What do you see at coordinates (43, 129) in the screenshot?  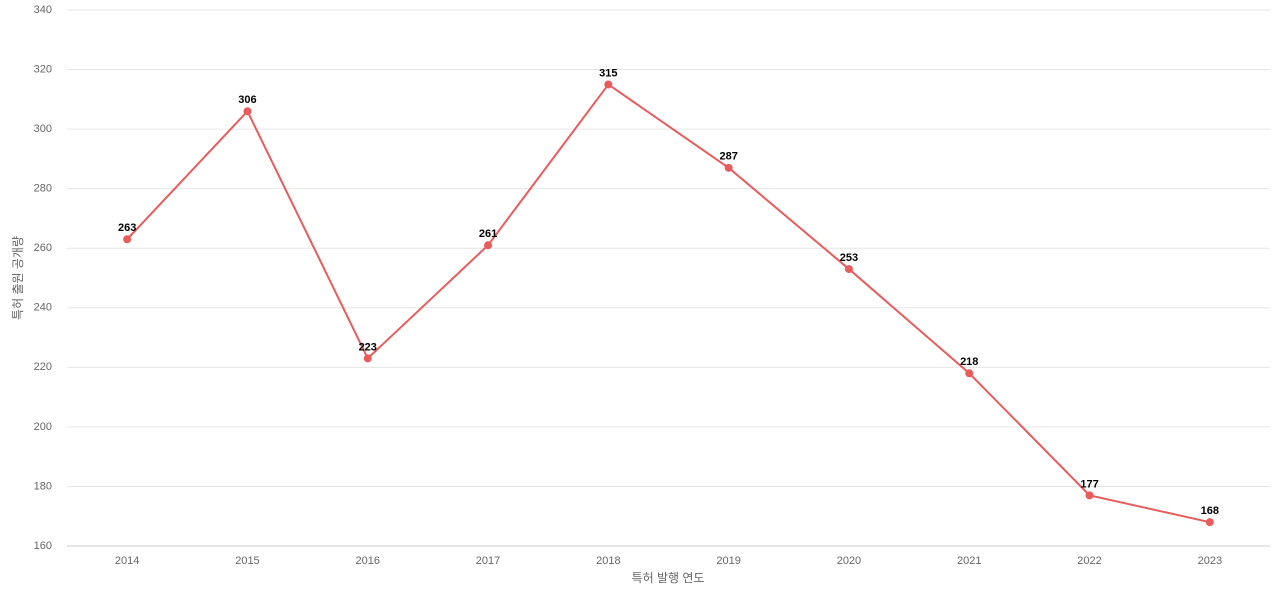 I see `y-tick-label: 300` at bounding box center [43, 129].